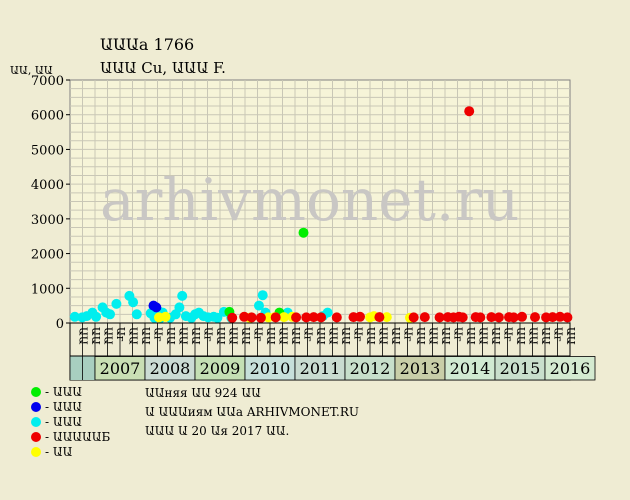  I want to click on footer-line-1: ԱԱняя ԱԱ 924 ԱԱ, so click(203, 393).